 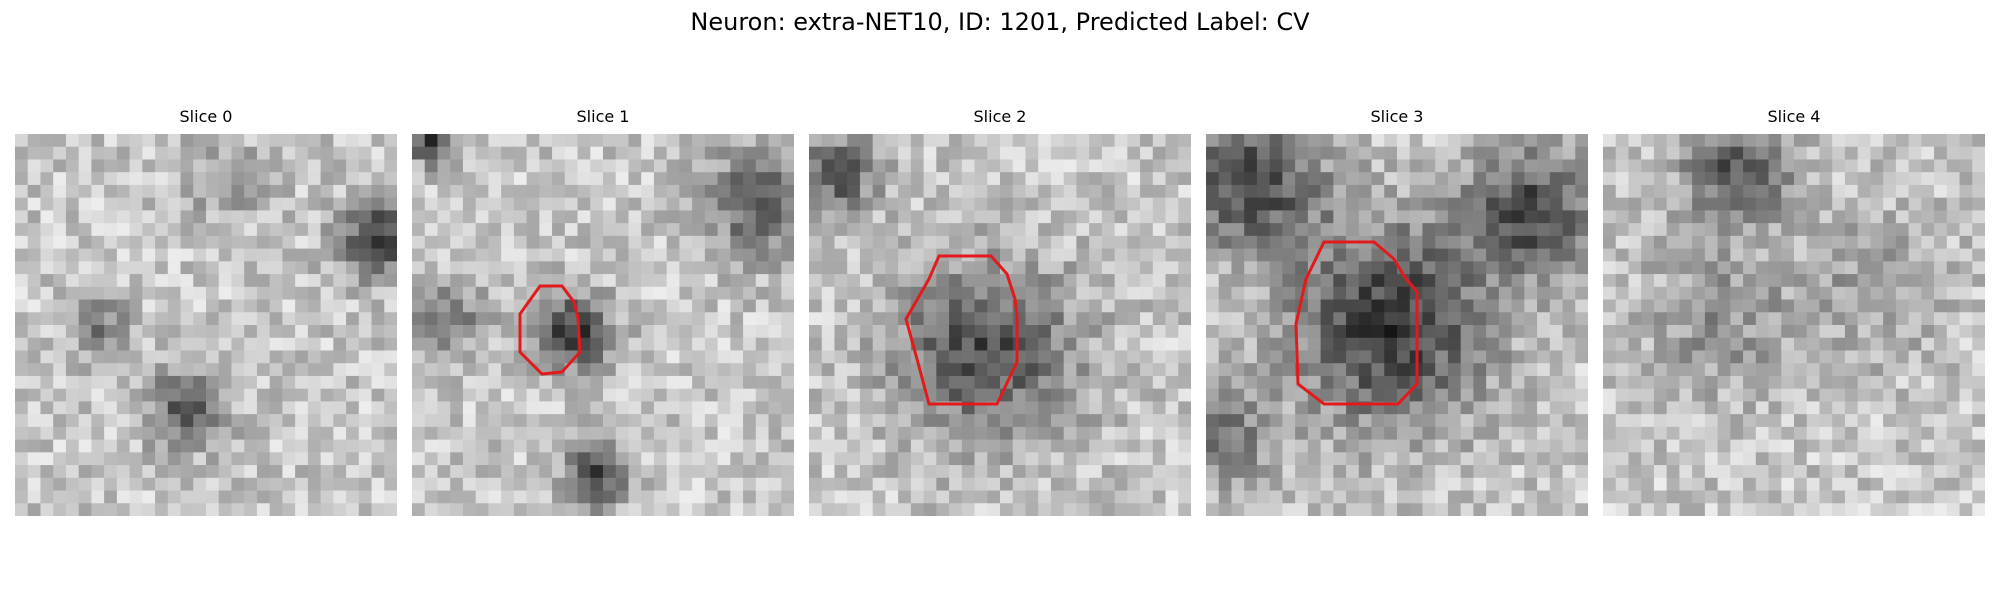 What do you see at coordinates (603, 116) in the screenshot?
I see `slice-title: Slice 1` at bounding box center [603, 116].